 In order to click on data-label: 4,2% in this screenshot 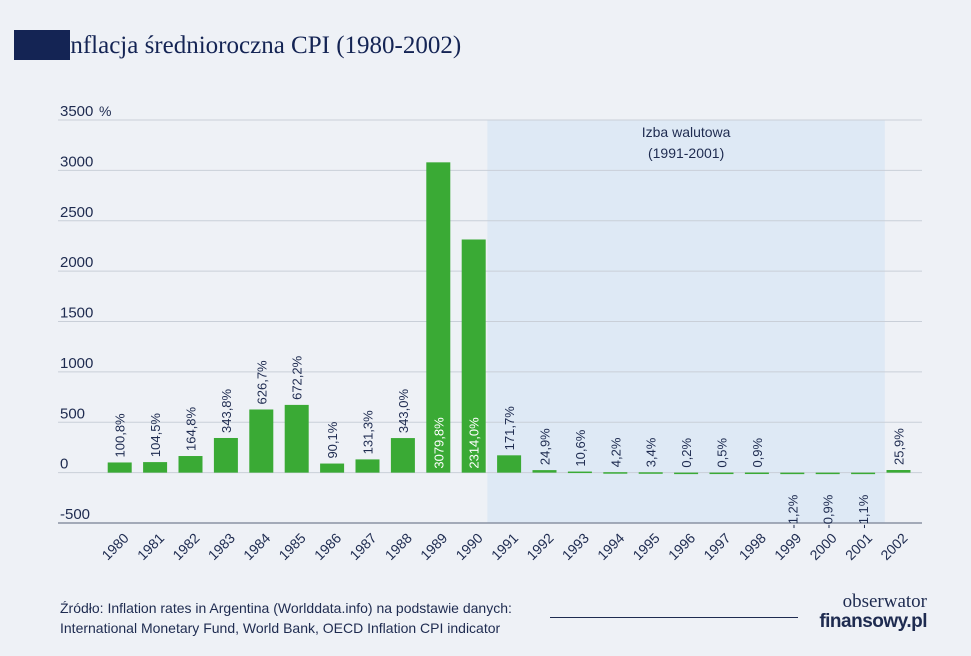, I will do `click(615, 452)`.